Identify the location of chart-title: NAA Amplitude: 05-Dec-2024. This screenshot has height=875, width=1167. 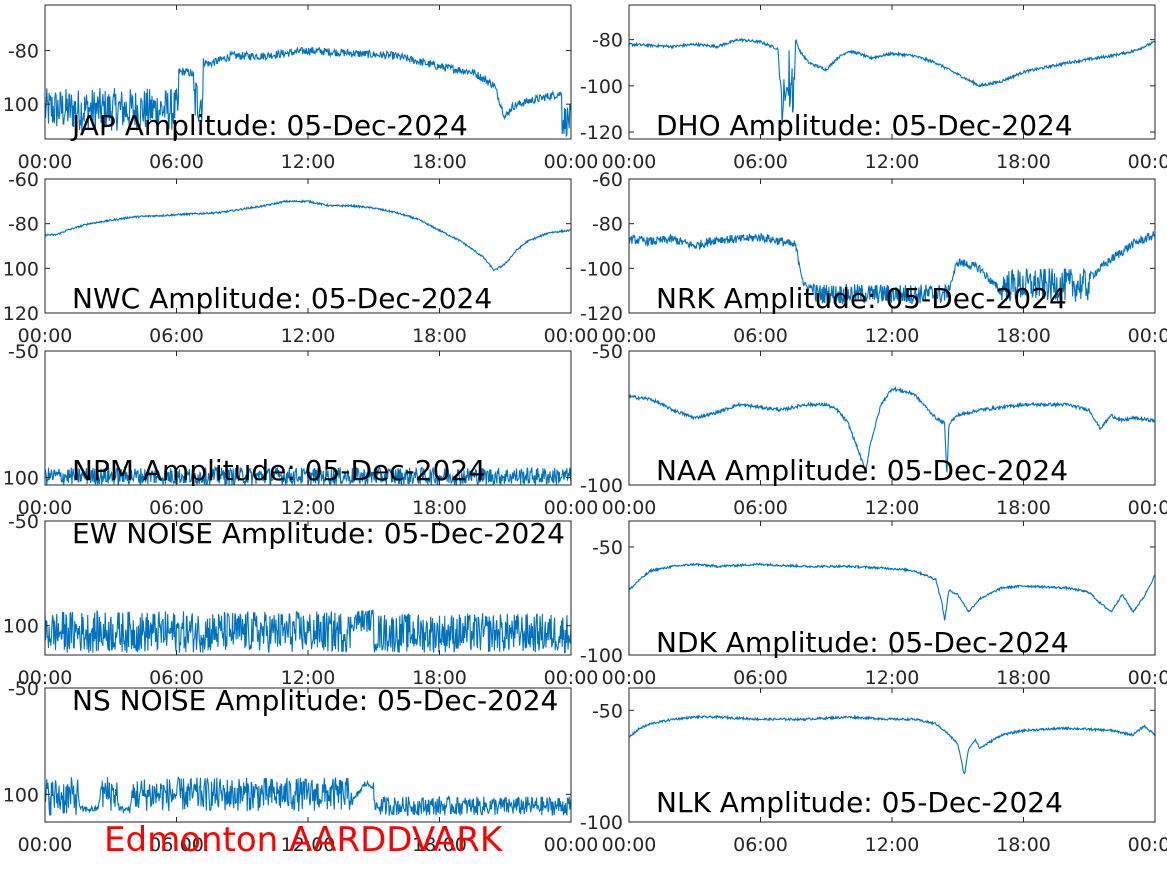
(862, 470).